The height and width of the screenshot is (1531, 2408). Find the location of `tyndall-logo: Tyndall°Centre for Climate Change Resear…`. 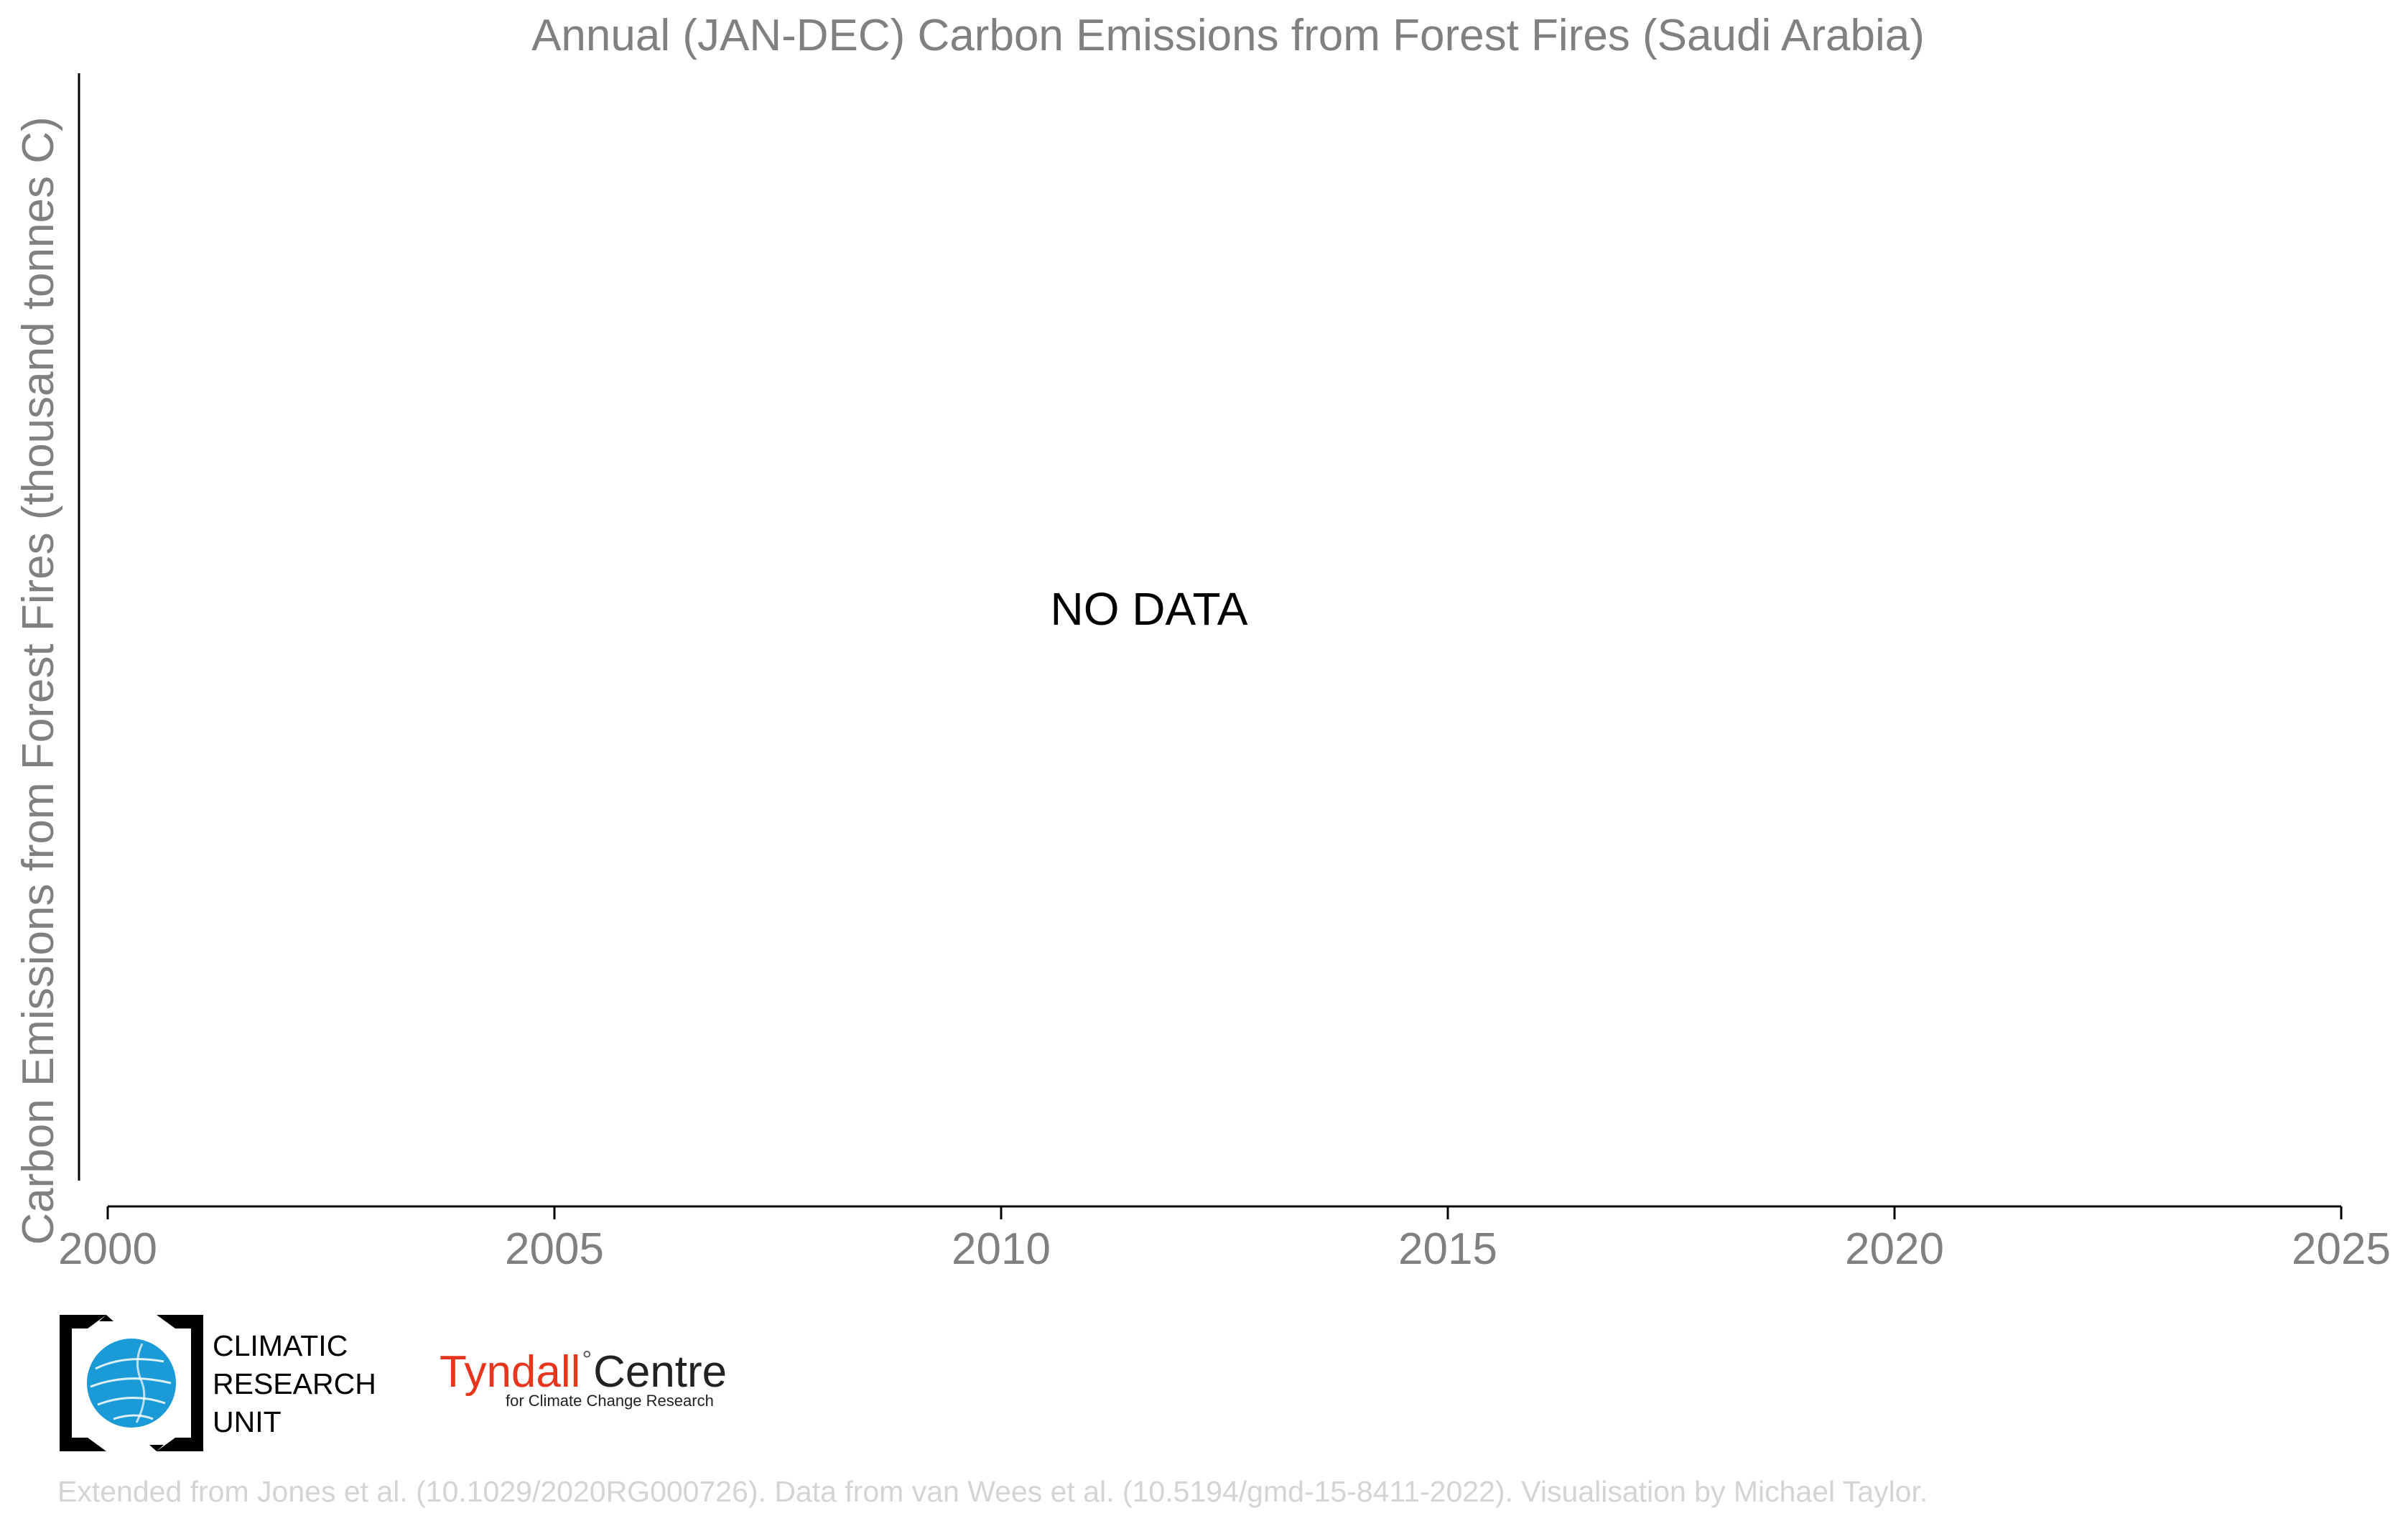

tyndall-logo: Tyndall°Centre for Climate Change Resear… is located at coordinates (584, 1373).